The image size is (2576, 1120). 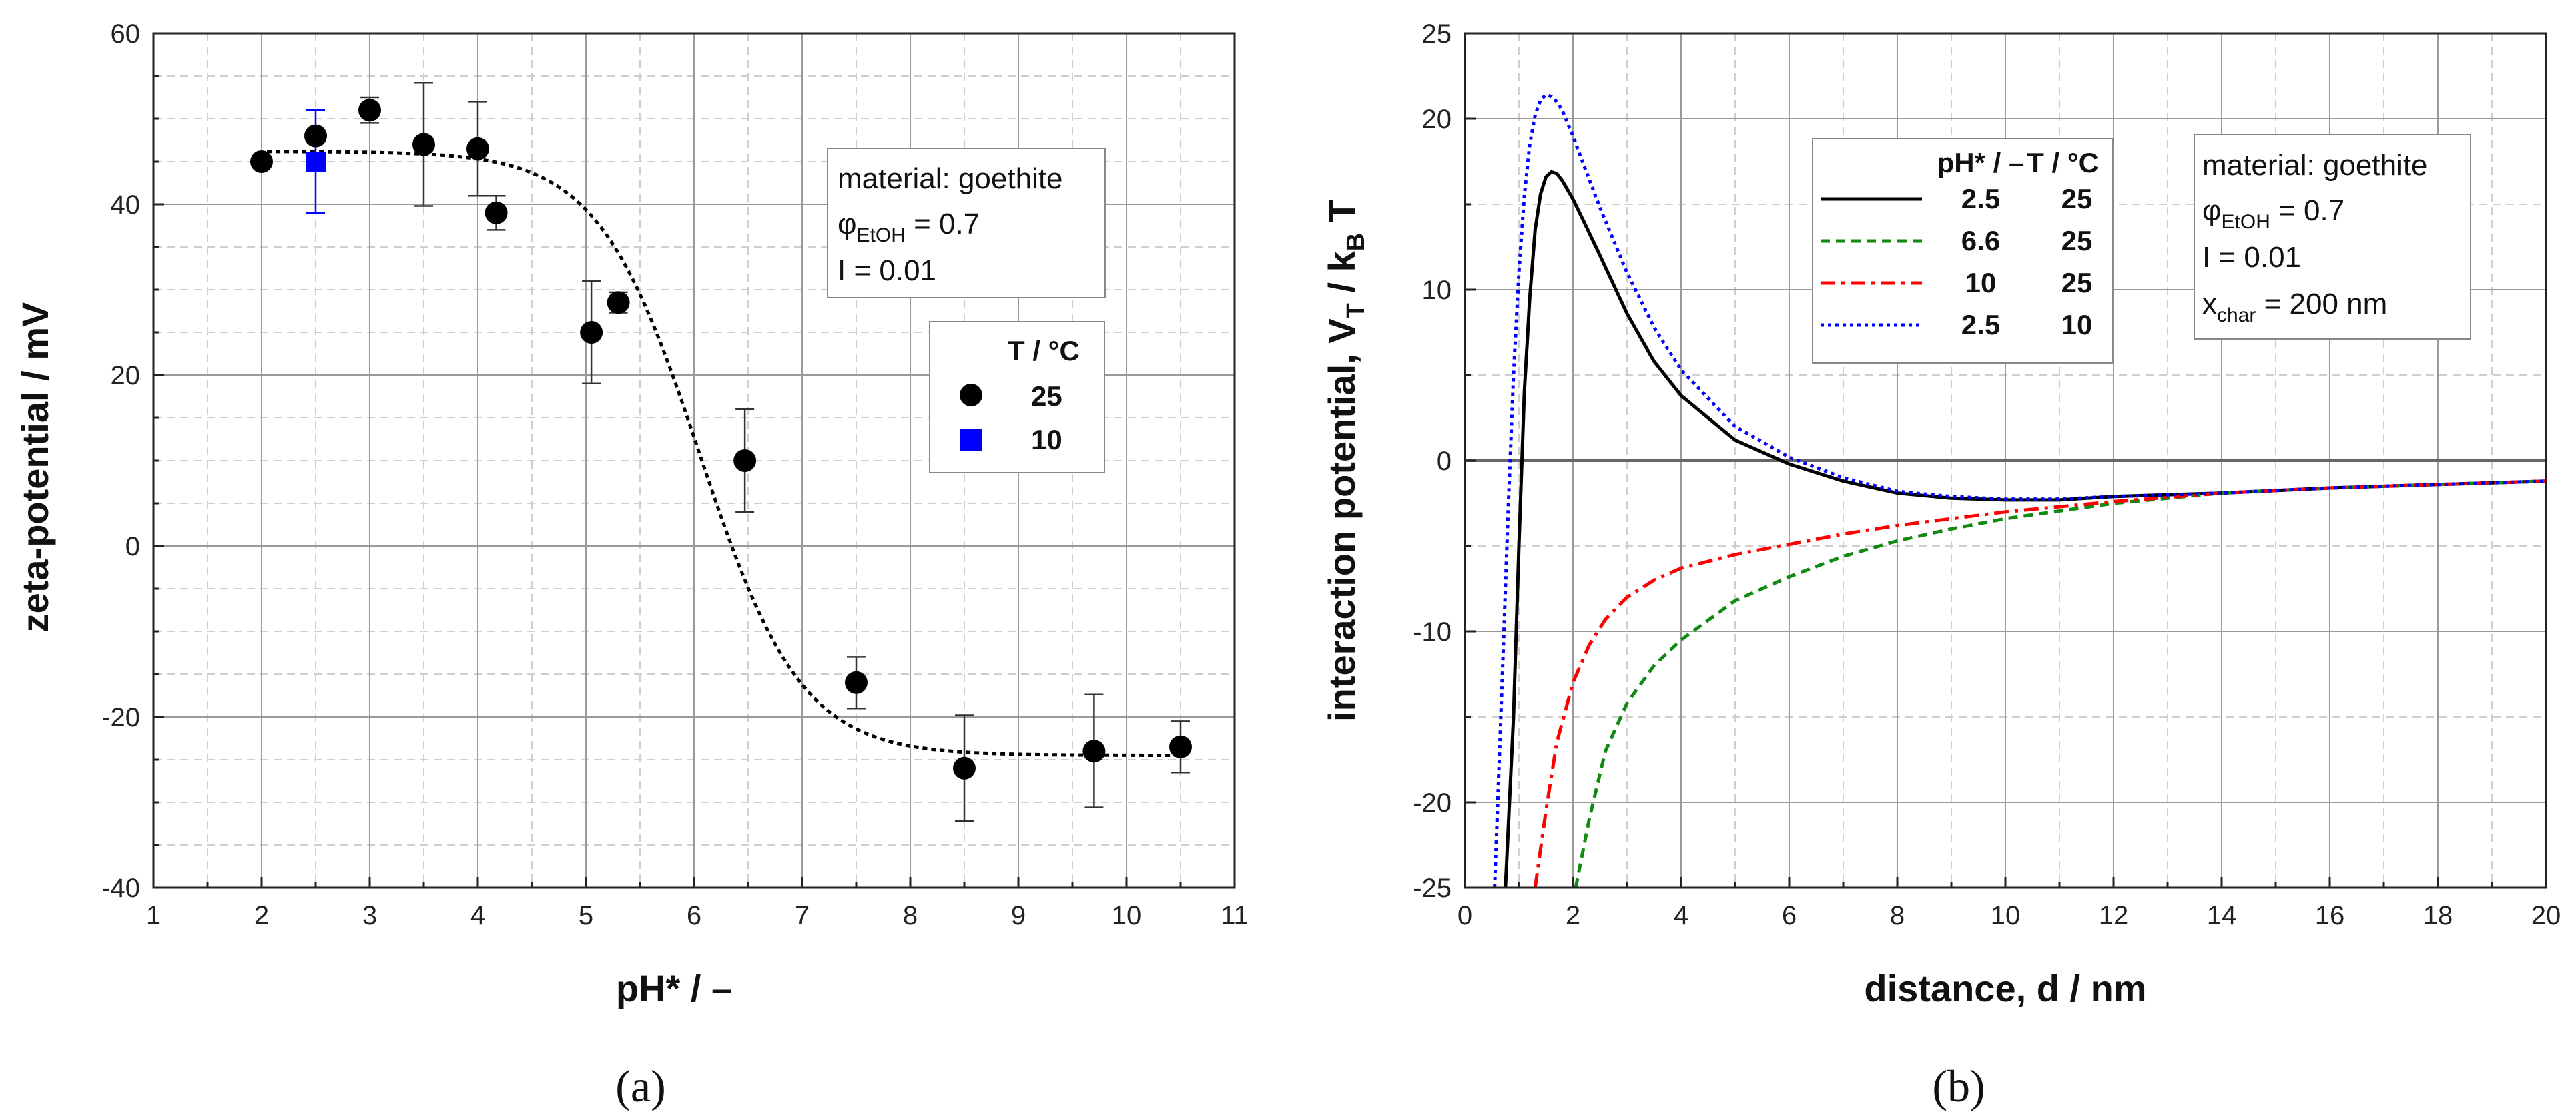 I want to click on phi-value-a: = 0.7, so click(x=943, y=224).